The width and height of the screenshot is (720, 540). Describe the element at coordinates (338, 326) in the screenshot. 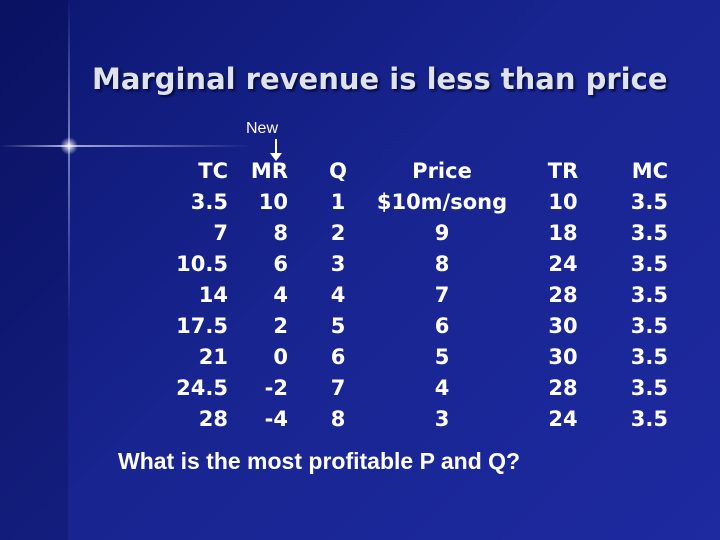

I see `cell-q: 5` at that location.